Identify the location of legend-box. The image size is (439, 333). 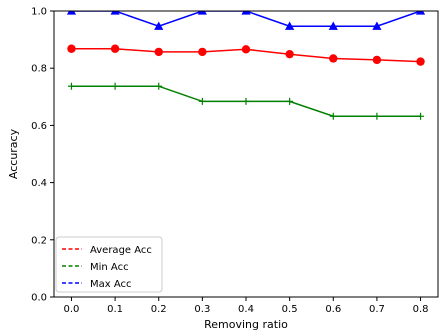
(109, 264).